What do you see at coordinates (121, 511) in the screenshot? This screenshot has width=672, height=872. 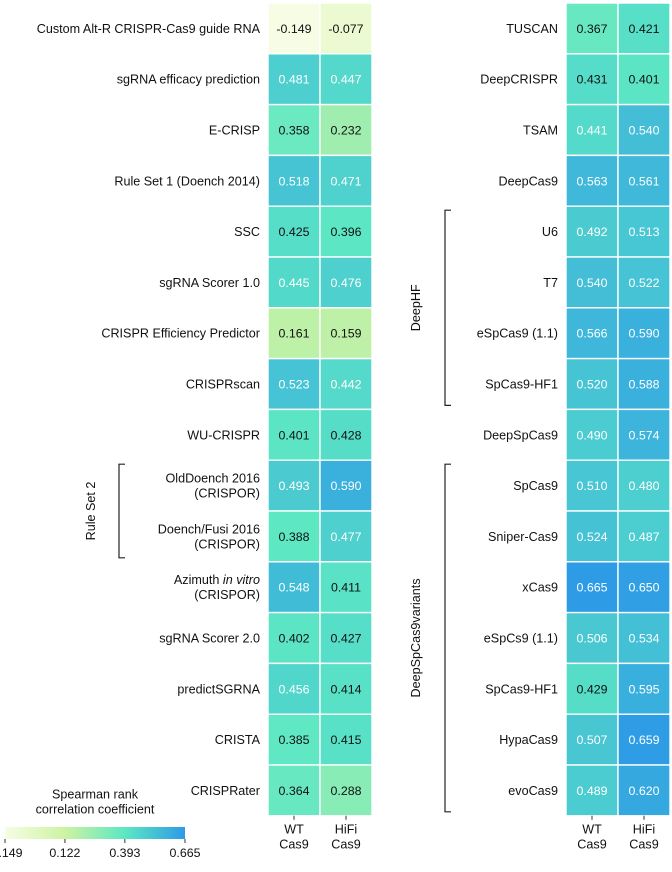 I see `group-bracket` at bounding box center [121, 511].